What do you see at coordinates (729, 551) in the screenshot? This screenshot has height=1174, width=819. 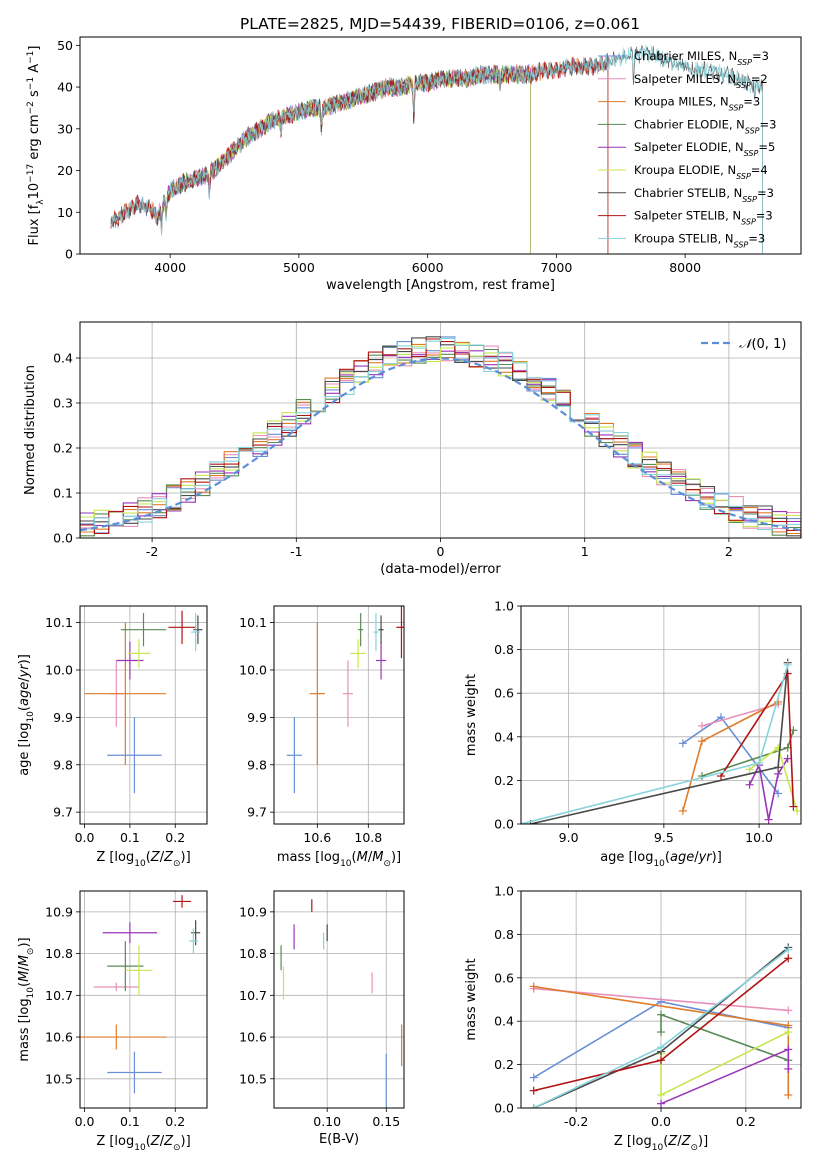 I see `x-tick-label: 2` at bounding box center [729, 551].